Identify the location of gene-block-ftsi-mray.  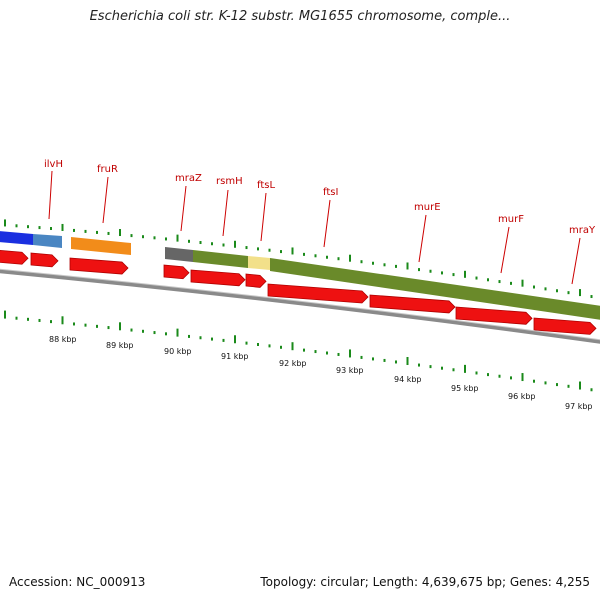
(435, 289).